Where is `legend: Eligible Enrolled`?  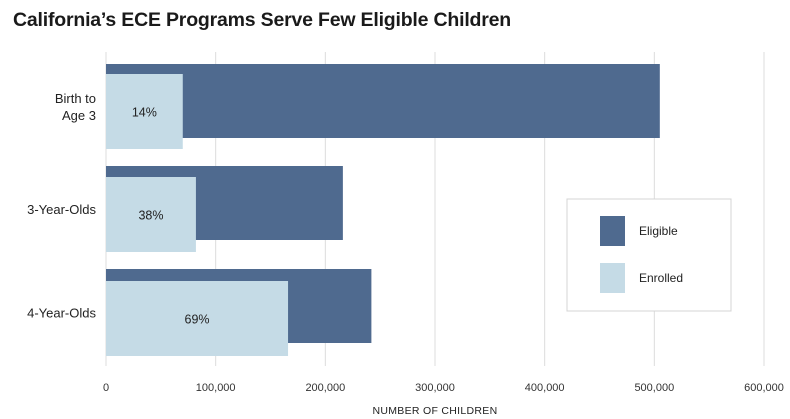
legend: Eligible Enrolled is located at coordinates (649, 255).